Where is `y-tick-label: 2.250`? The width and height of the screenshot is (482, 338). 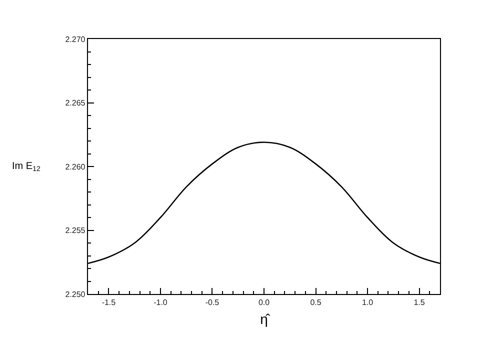 y-tick-label: 2.250 is located at coordinates (75, 294).